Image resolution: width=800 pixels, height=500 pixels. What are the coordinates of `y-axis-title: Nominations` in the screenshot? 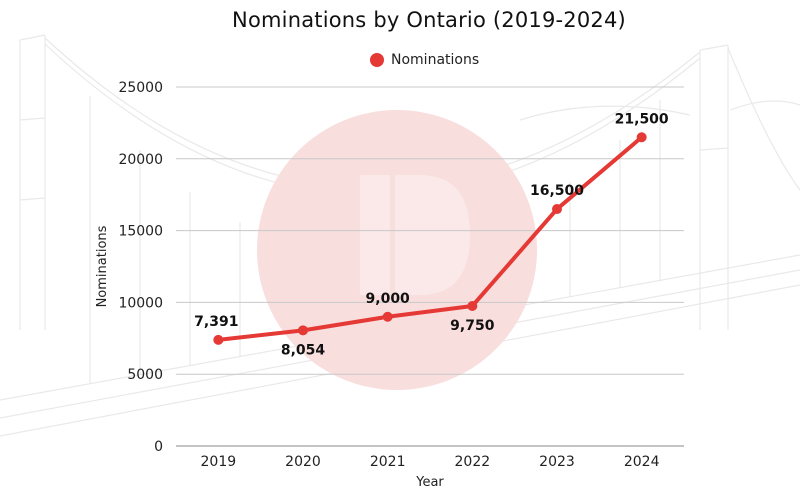 It's located at (102, 266).